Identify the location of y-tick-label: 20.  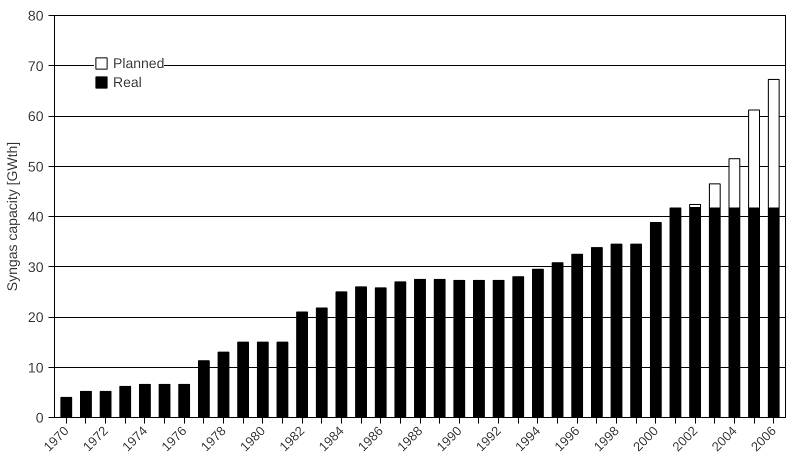
(36, 317).